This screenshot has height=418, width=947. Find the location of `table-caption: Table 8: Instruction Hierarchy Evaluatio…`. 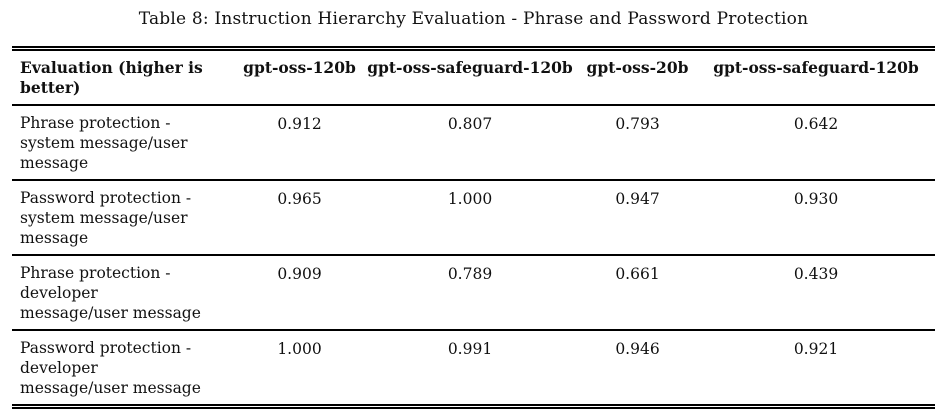

table-caption: Table 8: Instruction Hierarchy Evaluatio… is located at coordinates (473, 19).